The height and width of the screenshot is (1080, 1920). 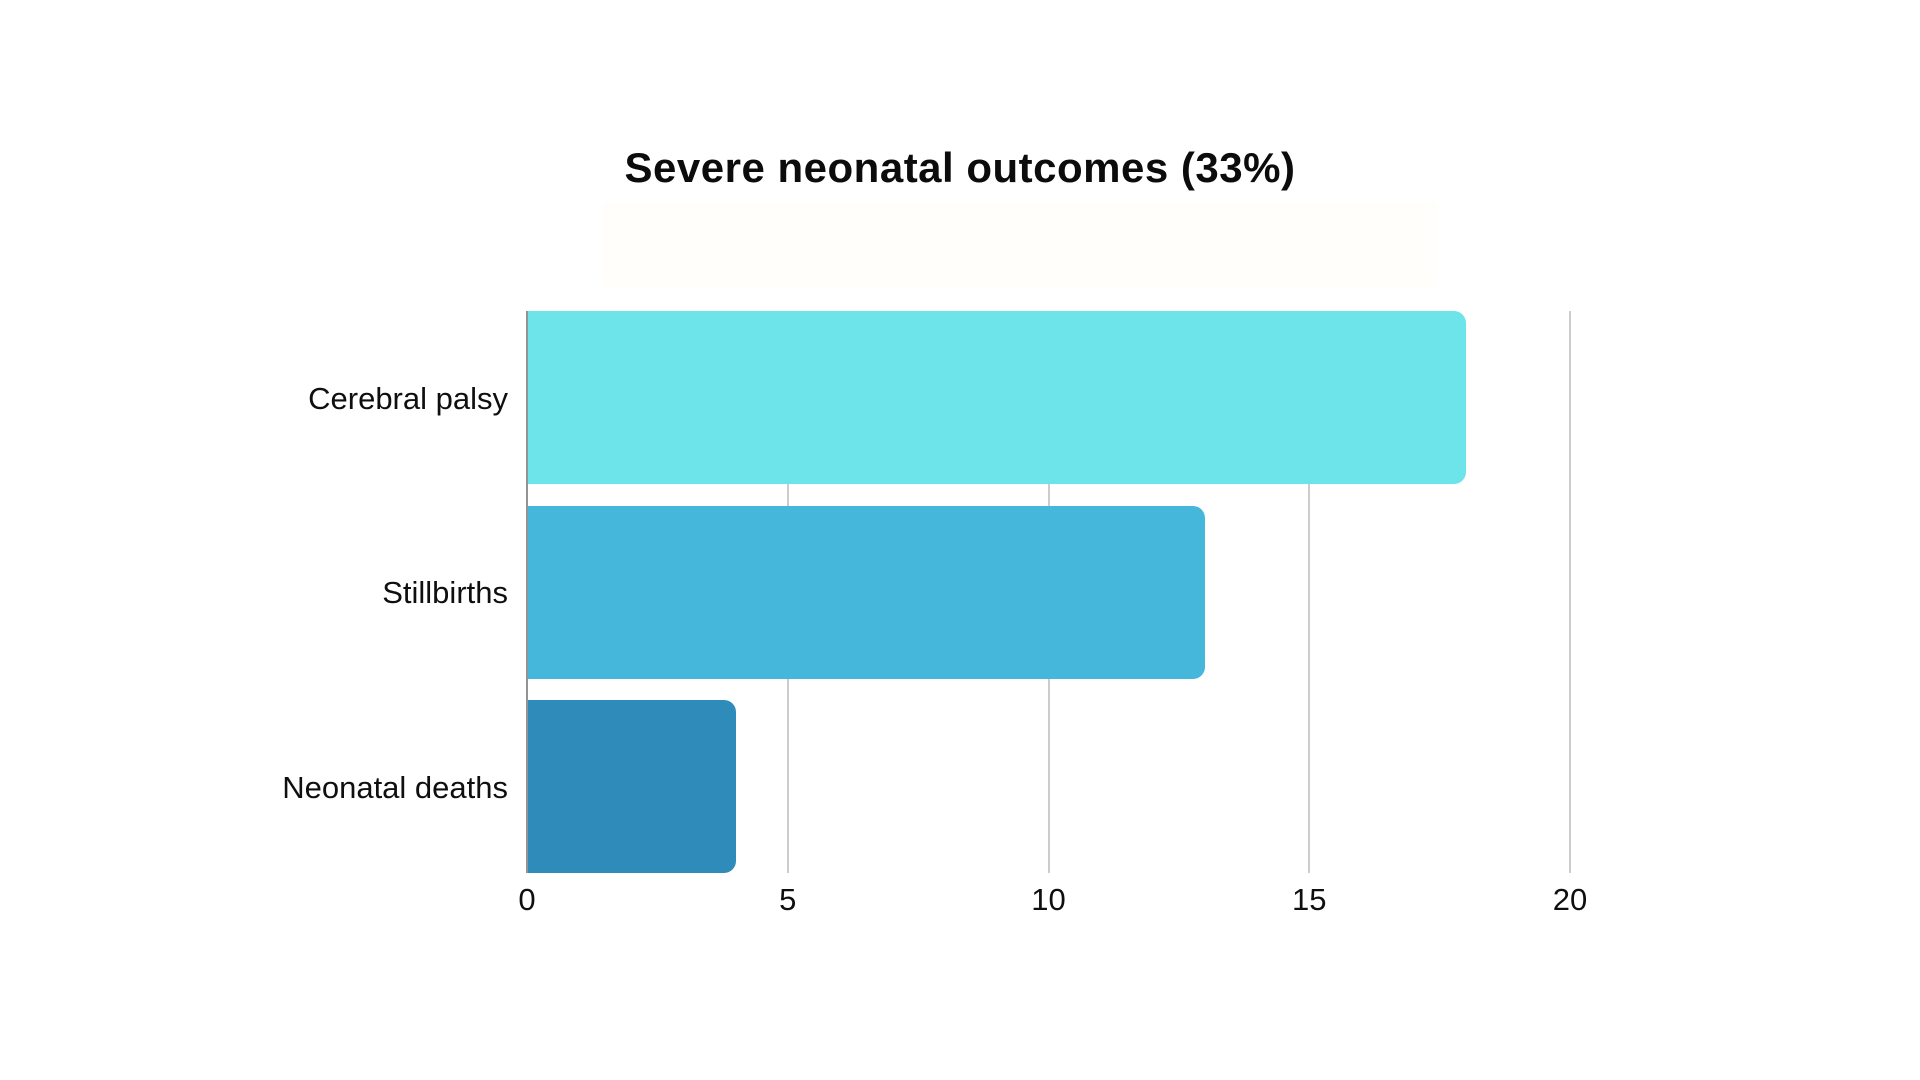 I want to click on legend-area, so click(x=1020, y=245).